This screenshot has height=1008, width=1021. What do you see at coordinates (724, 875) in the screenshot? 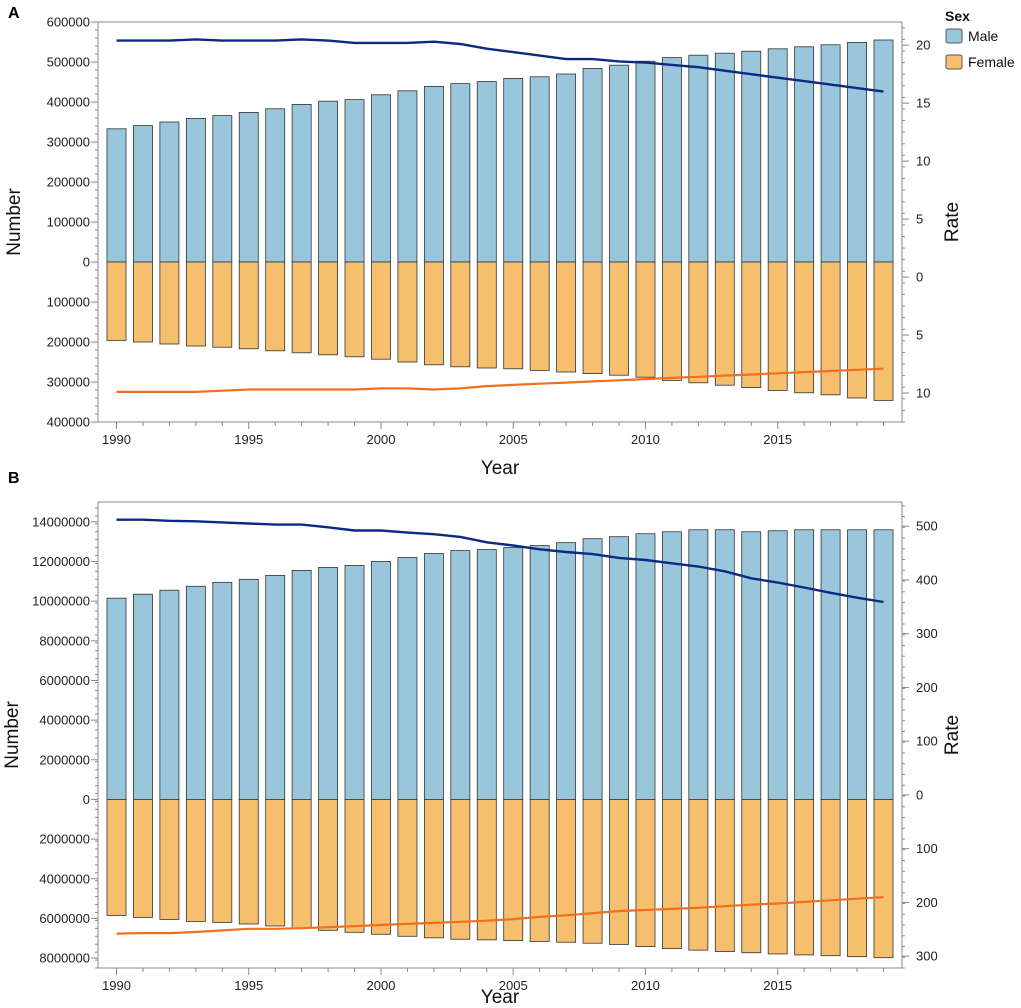
I see `panel-b-female-bar-2013` at bounding box center [724, 875].